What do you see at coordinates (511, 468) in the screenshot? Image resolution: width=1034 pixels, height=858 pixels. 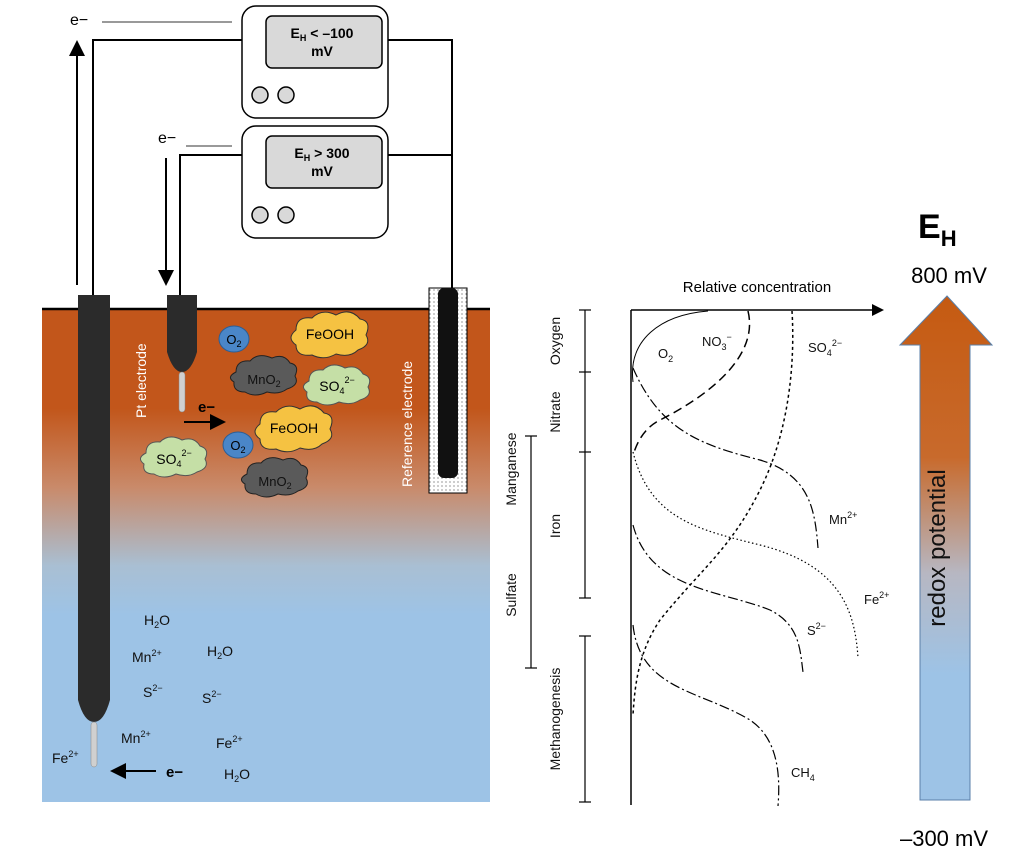 I see `zone-manganese: Manganese` at bounding box center [511, 468].